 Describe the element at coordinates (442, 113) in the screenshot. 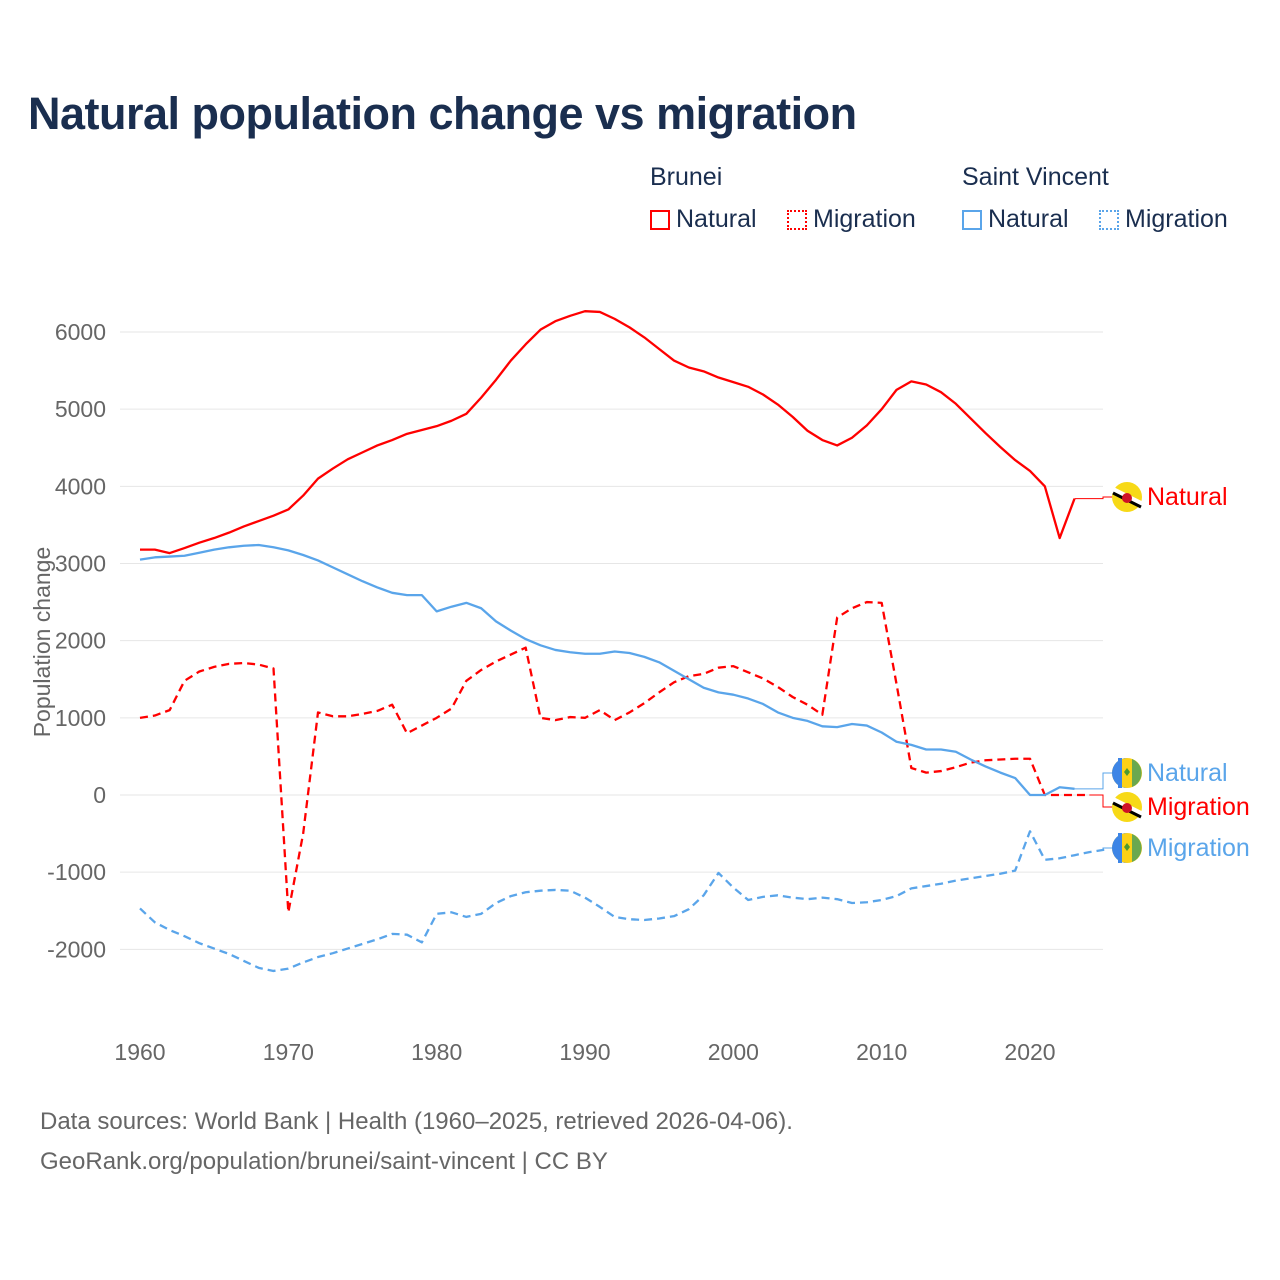

I see `chart-title: Natural population change vs migration` at that location.